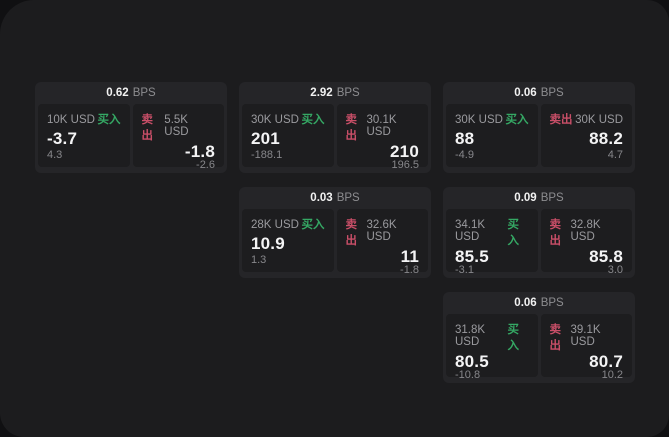  Describe the element at coordinates (472, 361) in the screenshot. I see `buy-price: 80.5` at that location.